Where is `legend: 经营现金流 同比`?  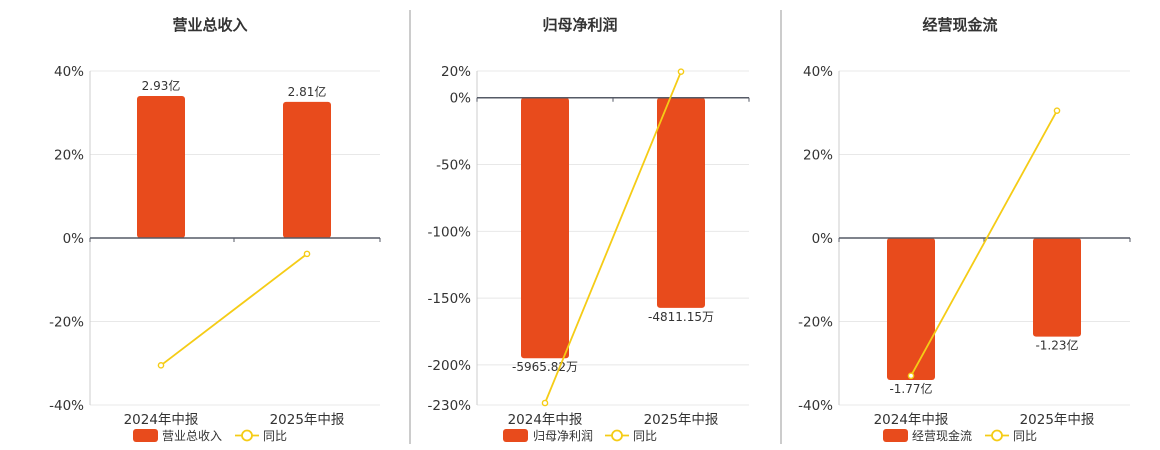 legend: 经营现金流 同比 is located at coordinates (960, 435).